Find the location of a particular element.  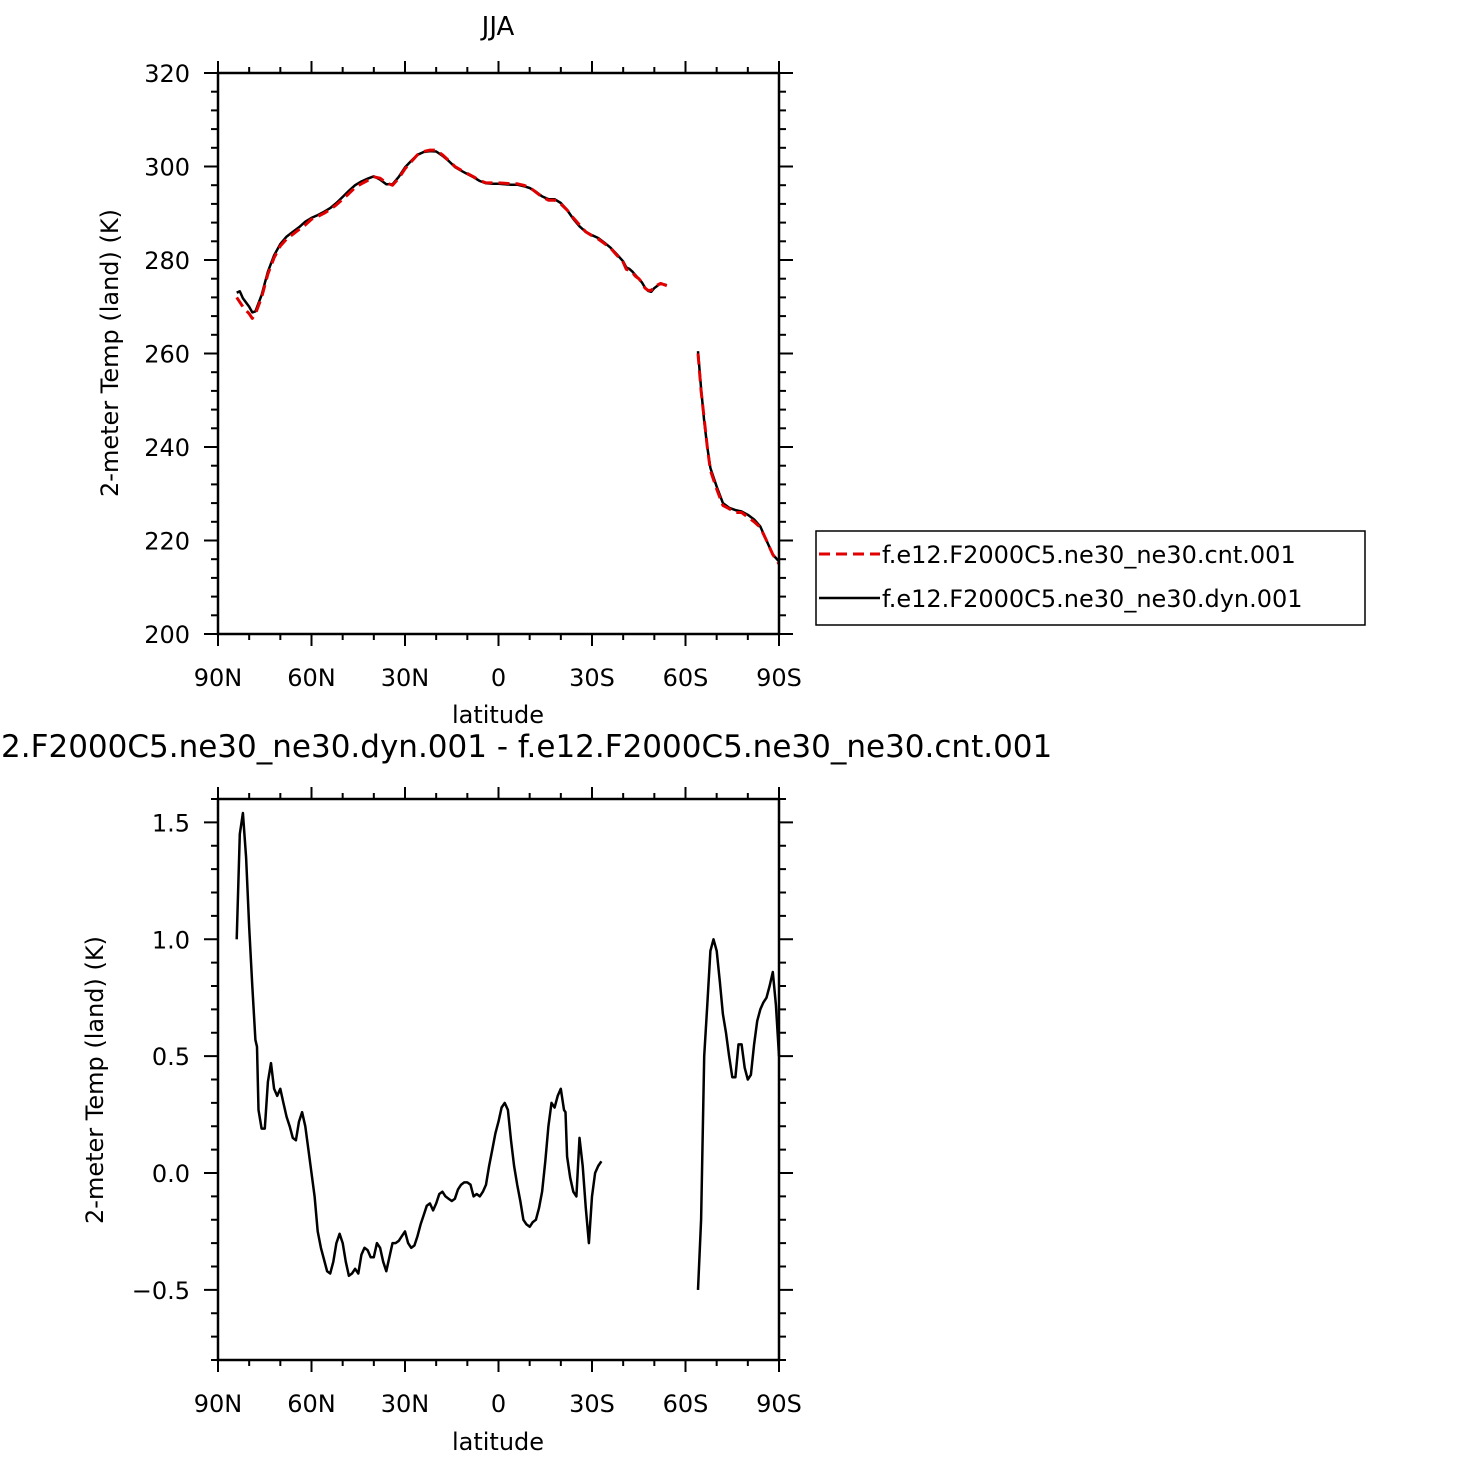

top-y-axis-label: 2-meter Temp (land) (K) is located at coordinates (110, 353).